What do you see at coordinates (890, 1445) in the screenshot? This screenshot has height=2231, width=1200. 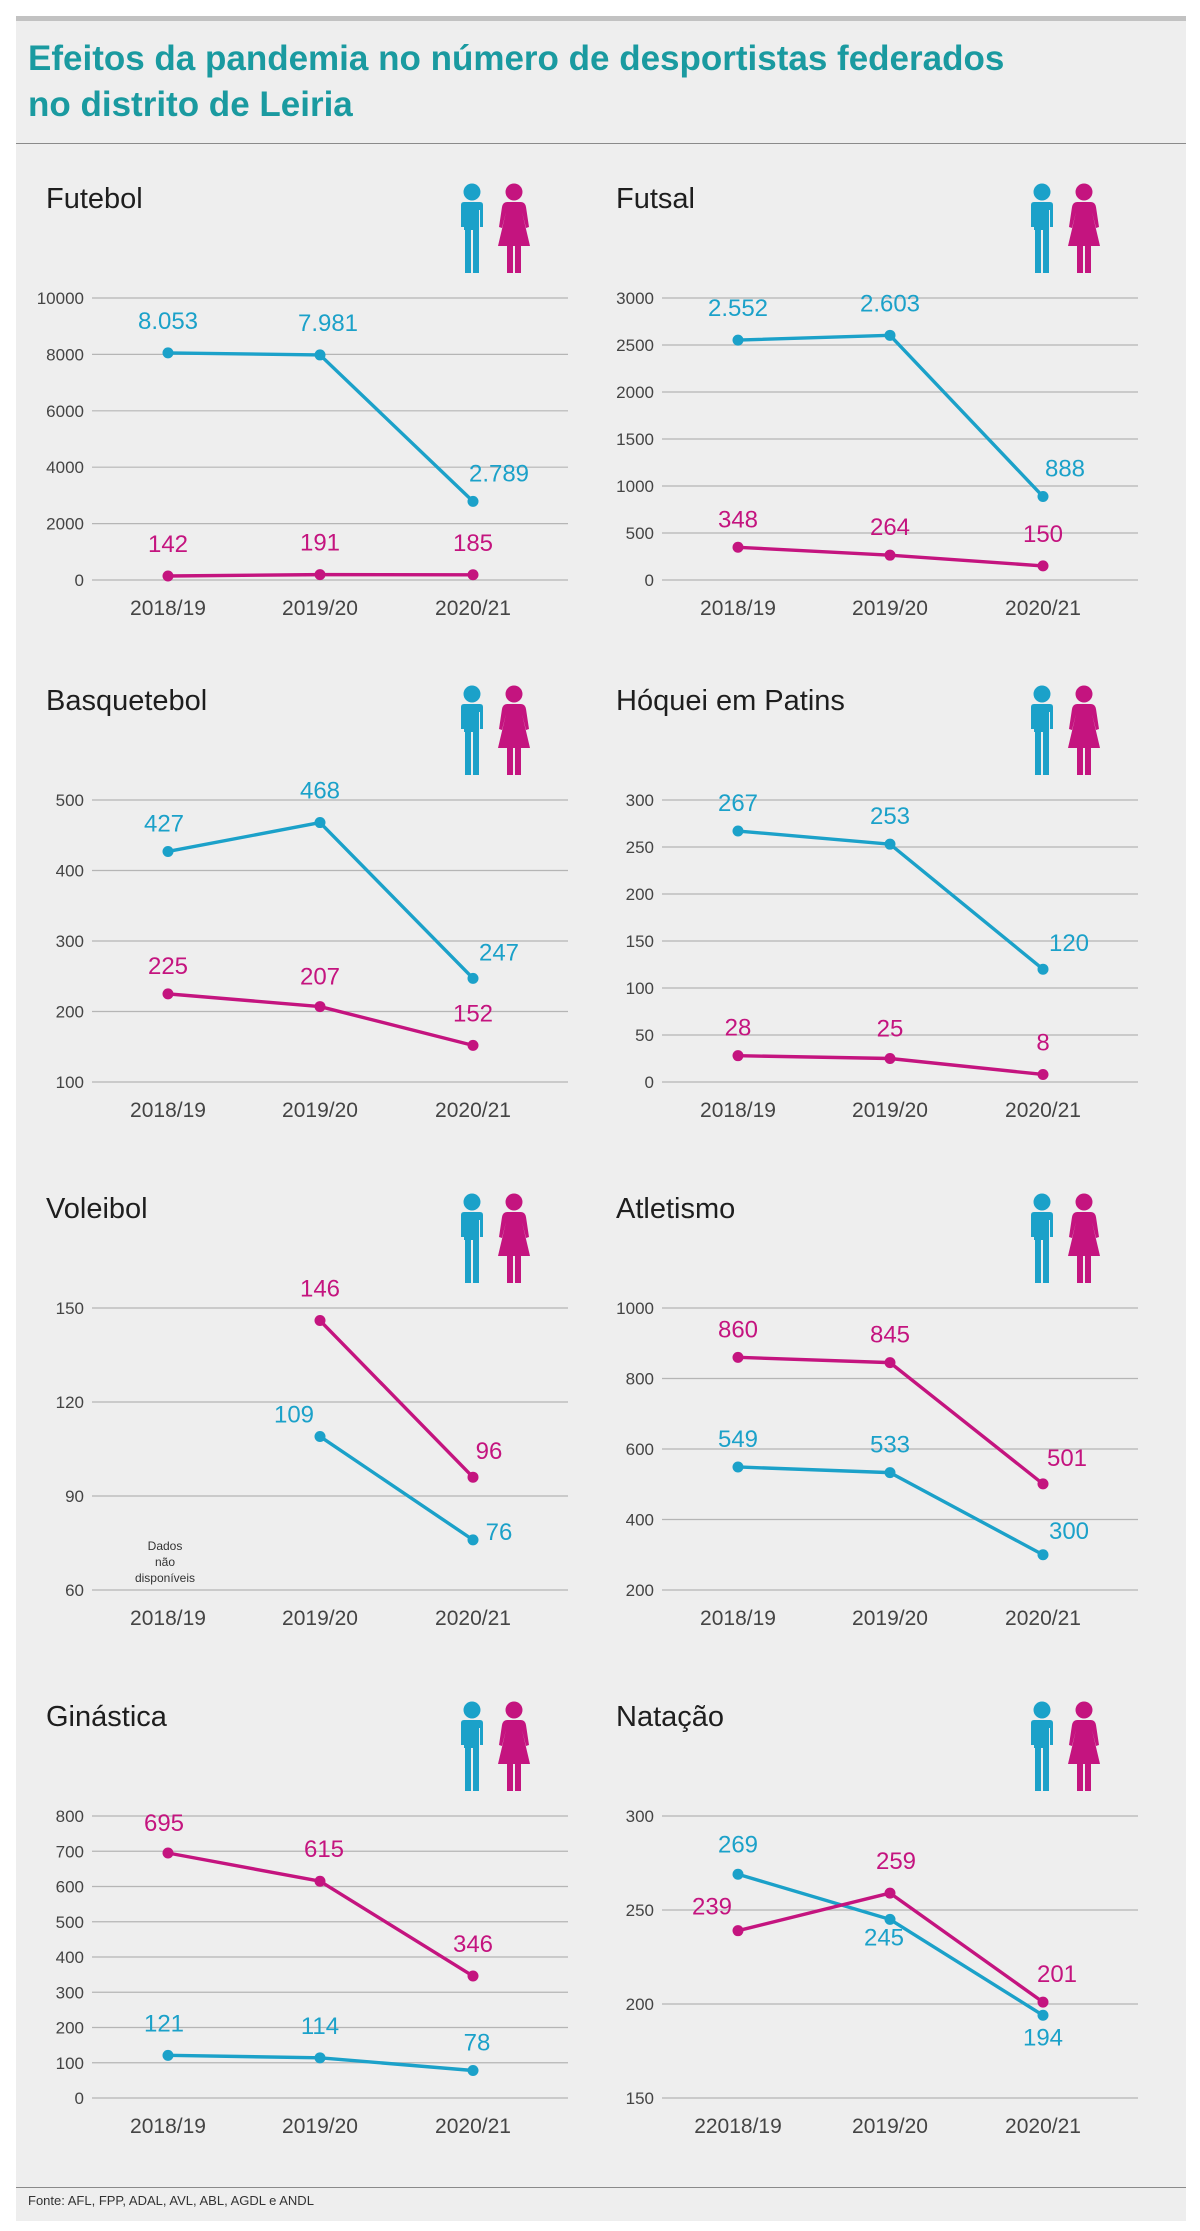 I see `data-label-male: 533` at bounding box center [890, 1445].